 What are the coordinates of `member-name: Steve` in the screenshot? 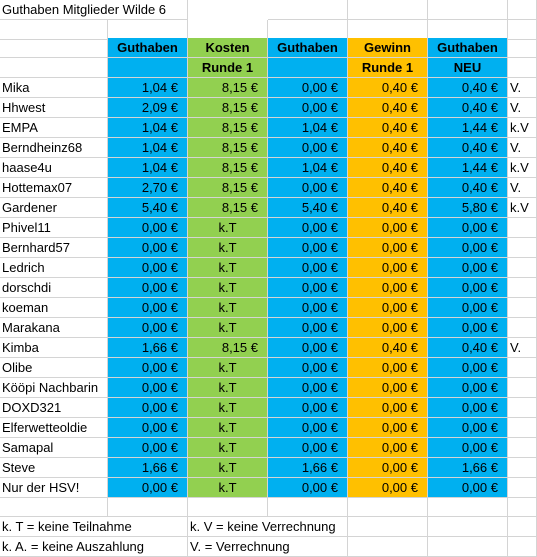 It's located at (54, 468).